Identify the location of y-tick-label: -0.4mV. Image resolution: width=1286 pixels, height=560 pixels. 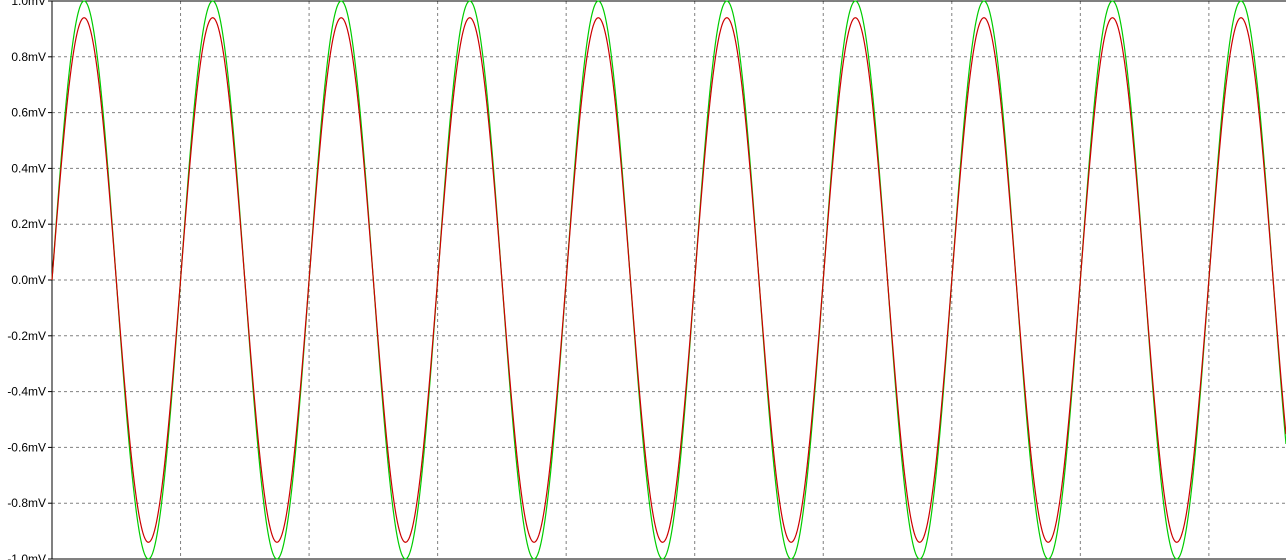
(26, 392).